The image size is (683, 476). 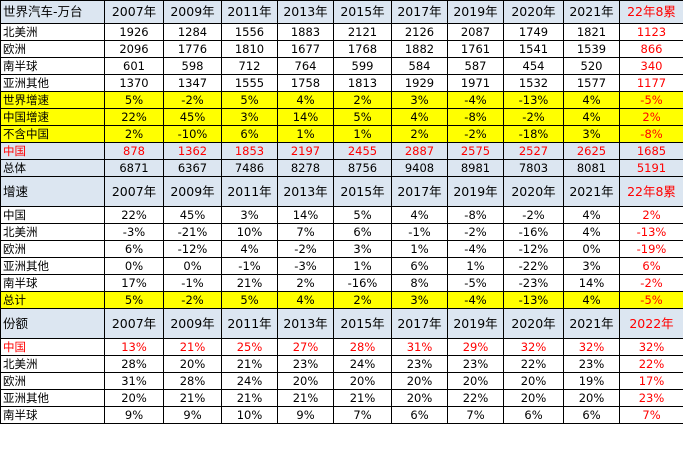 I want to click on col-latest-cell: 7%, so click(x=651, y=415).